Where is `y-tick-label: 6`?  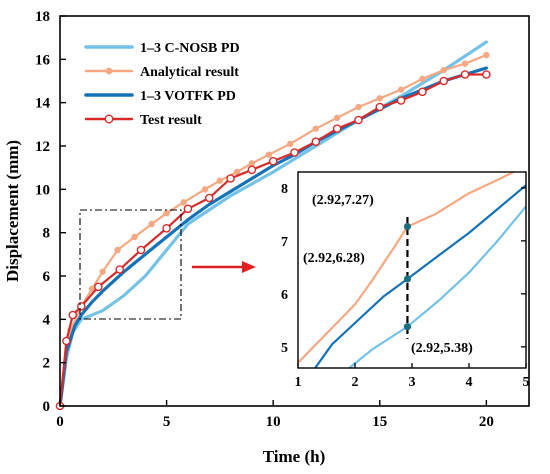
y-tick-label: 6 is located at coordinates (47, 277).